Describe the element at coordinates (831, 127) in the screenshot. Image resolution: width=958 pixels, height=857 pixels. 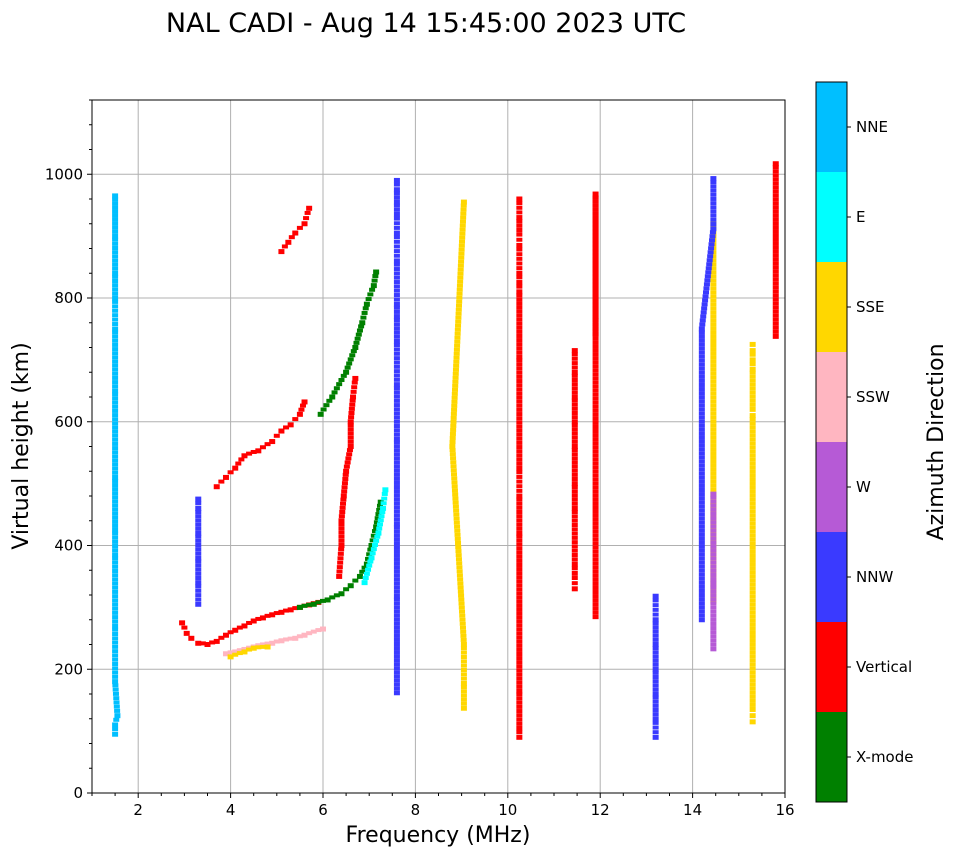
I see `colorbar-segment` at that location.